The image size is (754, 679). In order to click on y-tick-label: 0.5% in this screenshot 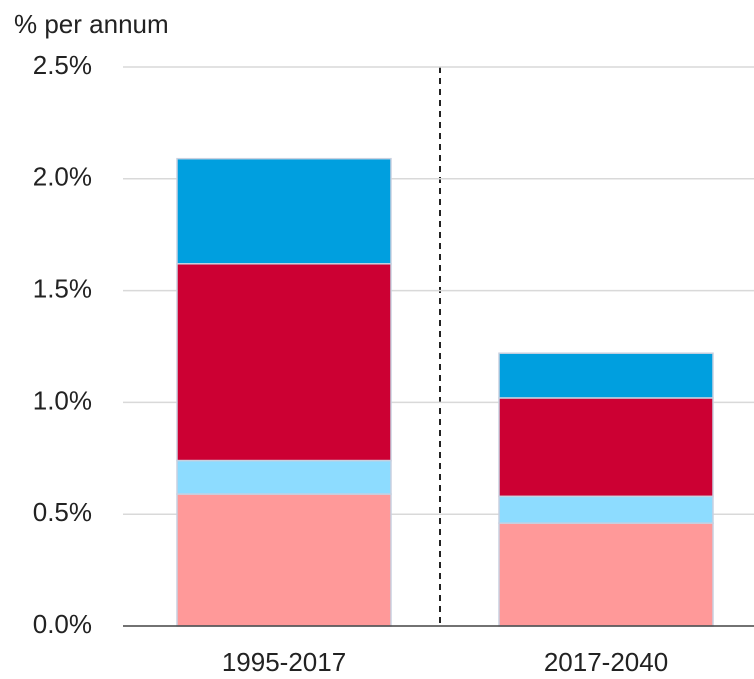, I will do `click(62, 512)`.